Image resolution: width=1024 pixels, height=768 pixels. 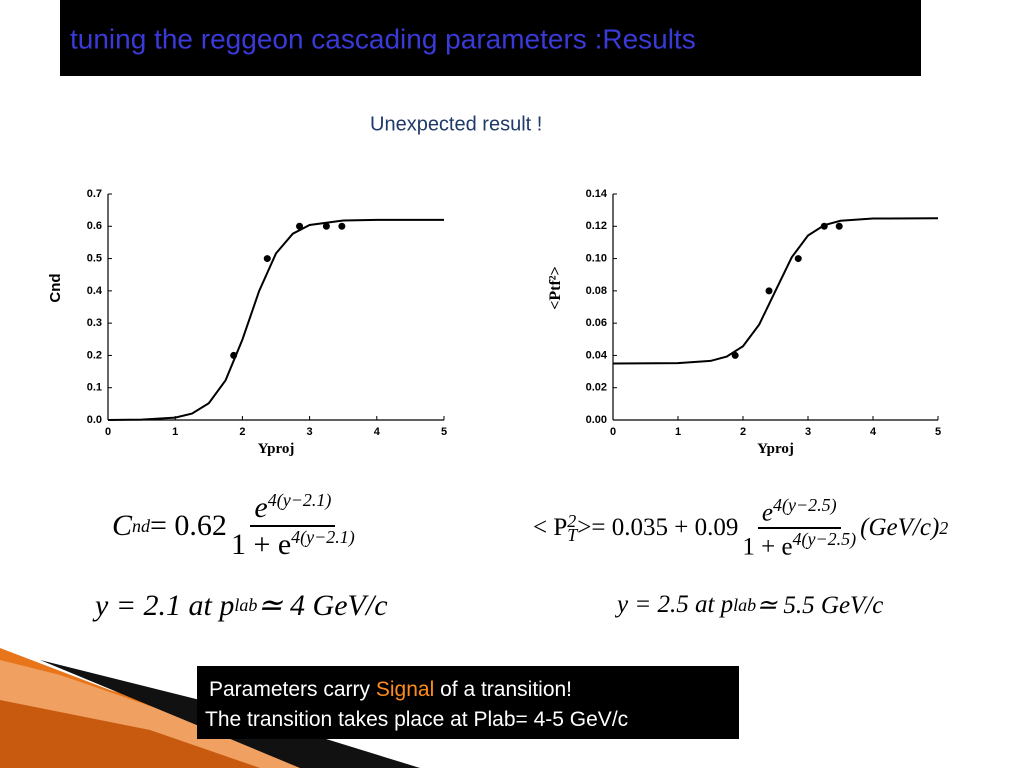 I want to click on y-tick-label: 0.0, so click(x=94, y=420).